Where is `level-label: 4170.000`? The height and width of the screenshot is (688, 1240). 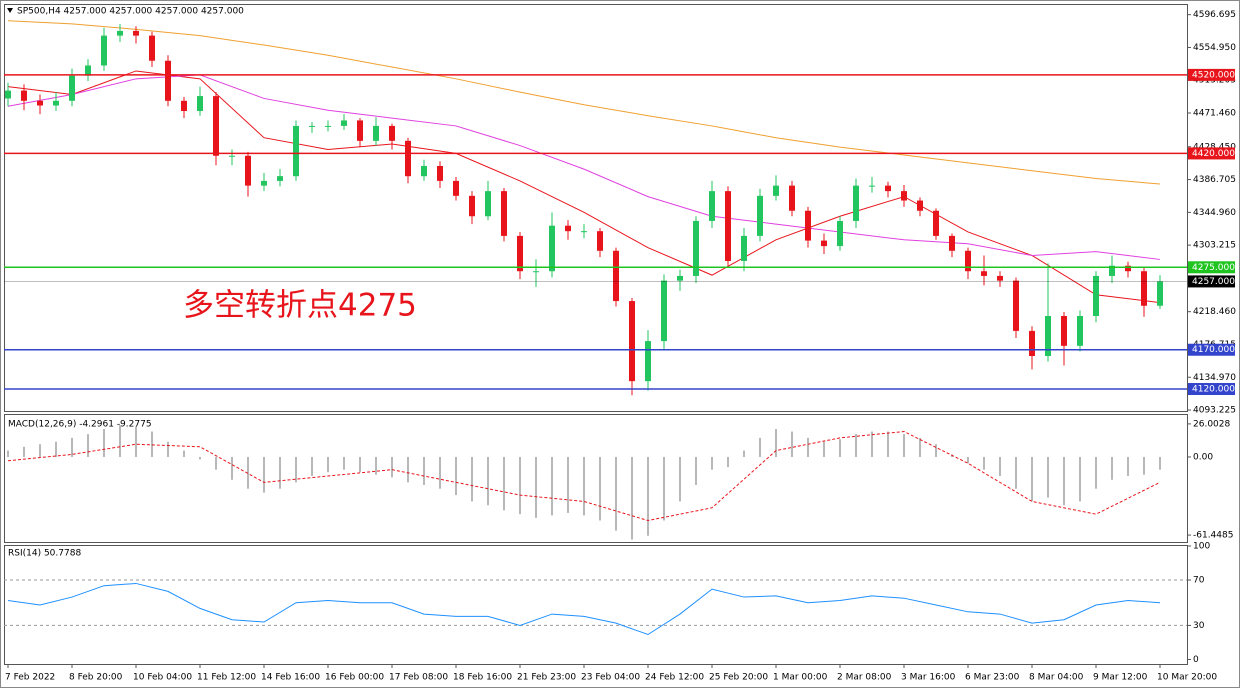 level-label: 4170.000 is located at coordinates (1213, 350).